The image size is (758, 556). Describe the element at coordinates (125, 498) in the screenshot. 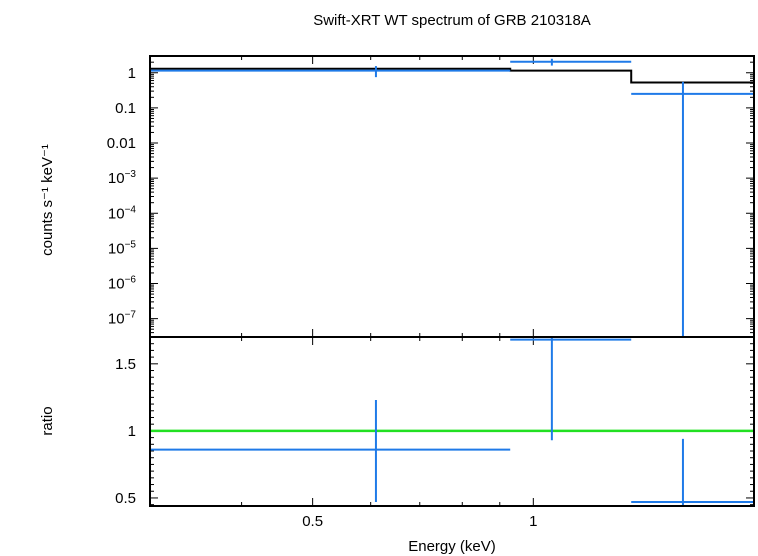

I see `y-tick-label: 0.5` at that location.